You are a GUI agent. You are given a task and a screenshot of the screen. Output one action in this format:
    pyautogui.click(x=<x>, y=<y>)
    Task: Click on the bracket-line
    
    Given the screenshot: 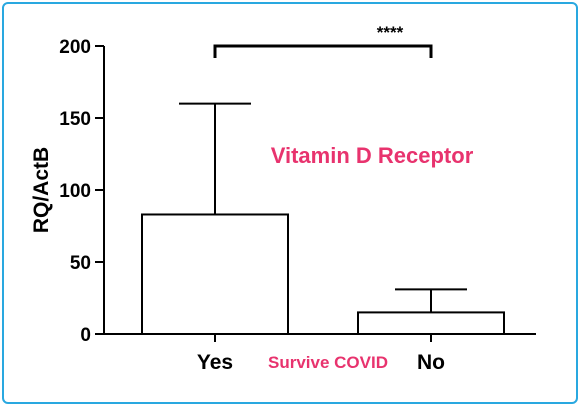 What is the action you would take?
    pyautogui.click(x=323, y=51)
    